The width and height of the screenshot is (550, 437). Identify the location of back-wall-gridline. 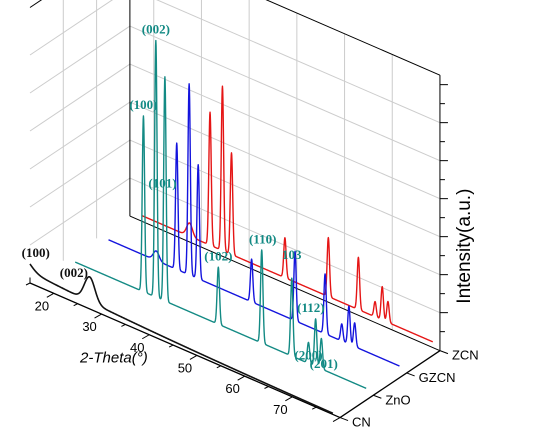
(298, 62).